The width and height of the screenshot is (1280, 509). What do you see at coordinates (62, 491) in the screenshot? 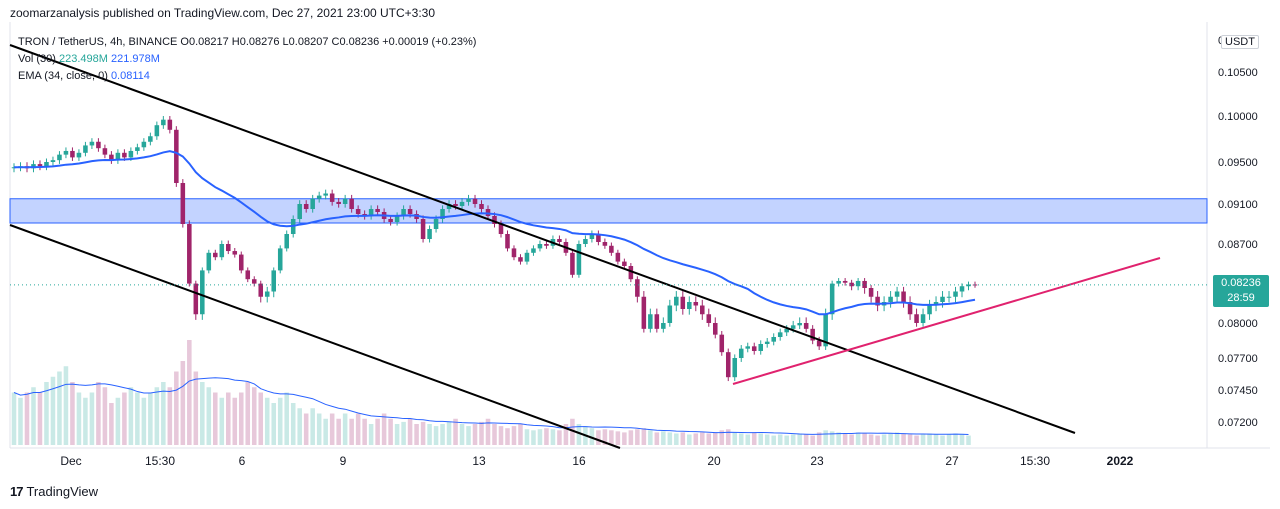
I see `brand-label: TradingView` at bounding box center [62, 491].